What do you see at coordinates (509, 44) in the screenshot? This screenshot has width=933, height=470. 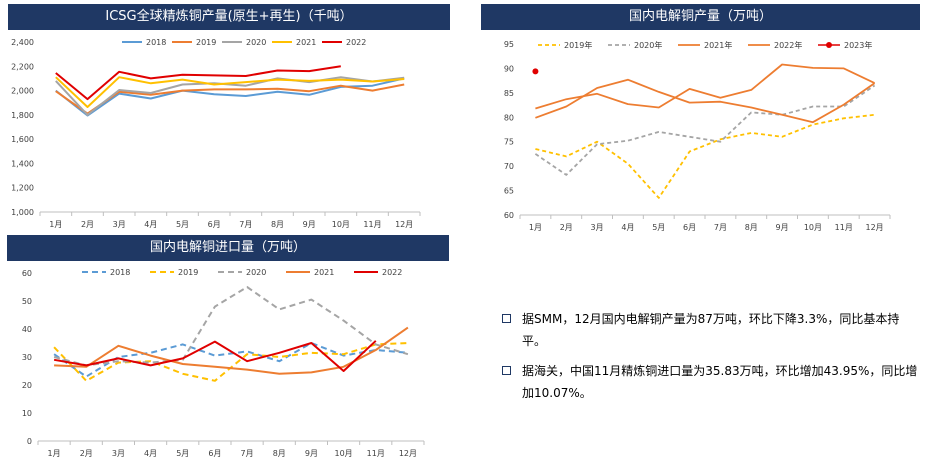 I see `y-tick-label: 95` at bounding box center [509, 44].